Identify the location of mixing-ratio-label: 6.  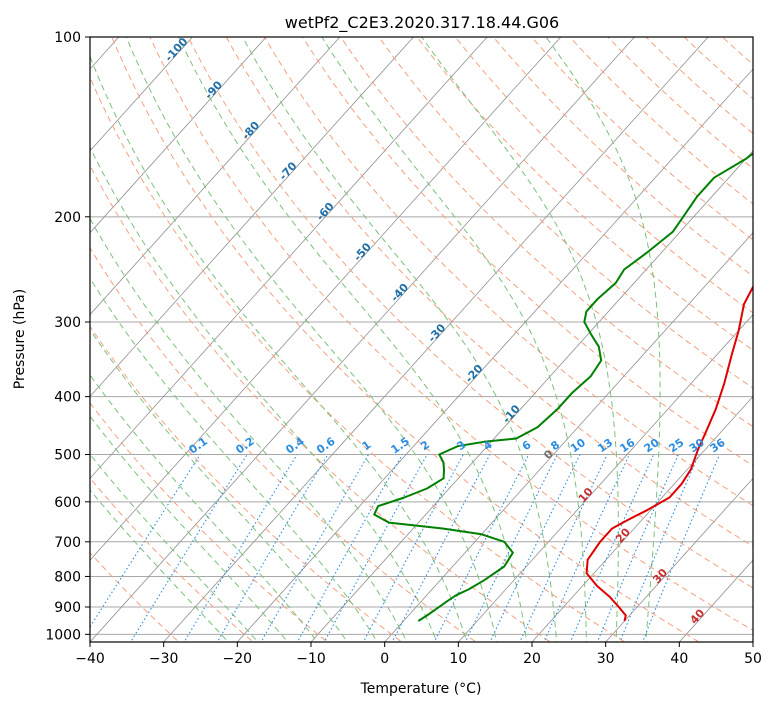
(527, 445).